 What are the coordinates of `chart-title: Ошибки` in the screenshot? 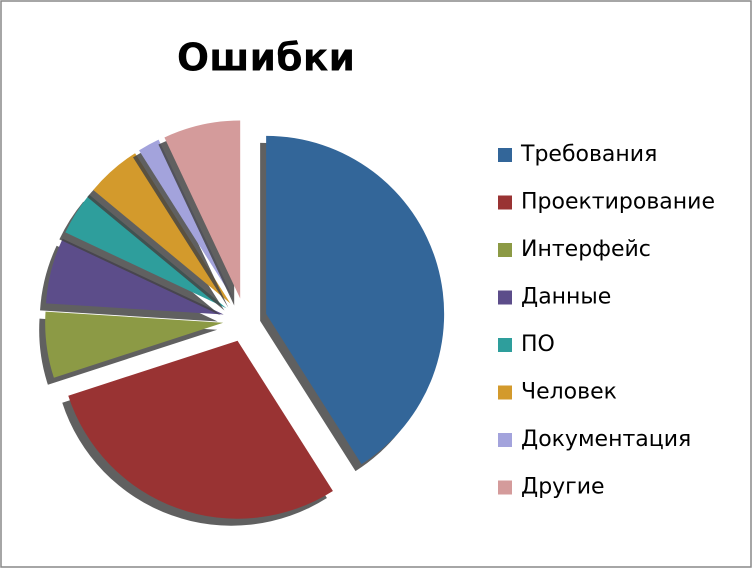 It's located at (266, 58).